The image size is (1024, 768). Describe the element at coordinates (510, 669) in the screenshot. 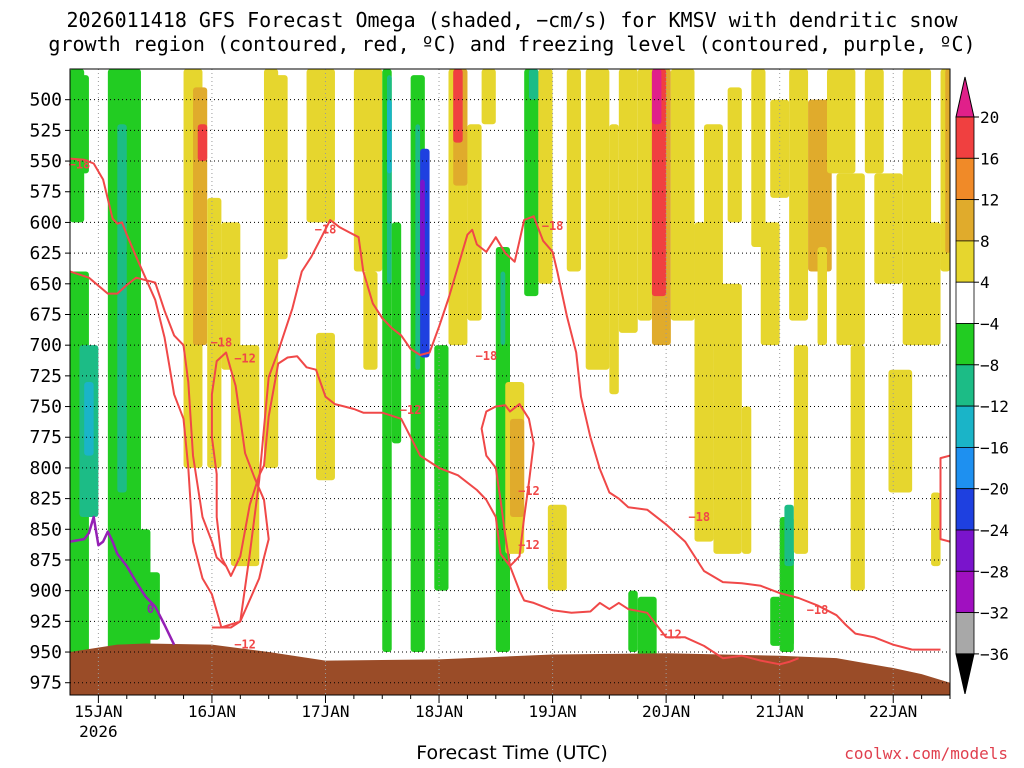

I see `terrain-underground` at that location.